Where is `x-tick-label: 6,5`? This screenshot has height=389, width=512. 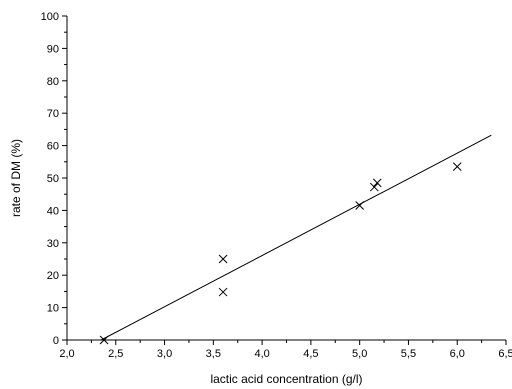
x-tick-label: 6,5 is located at coordinates (505, 354).